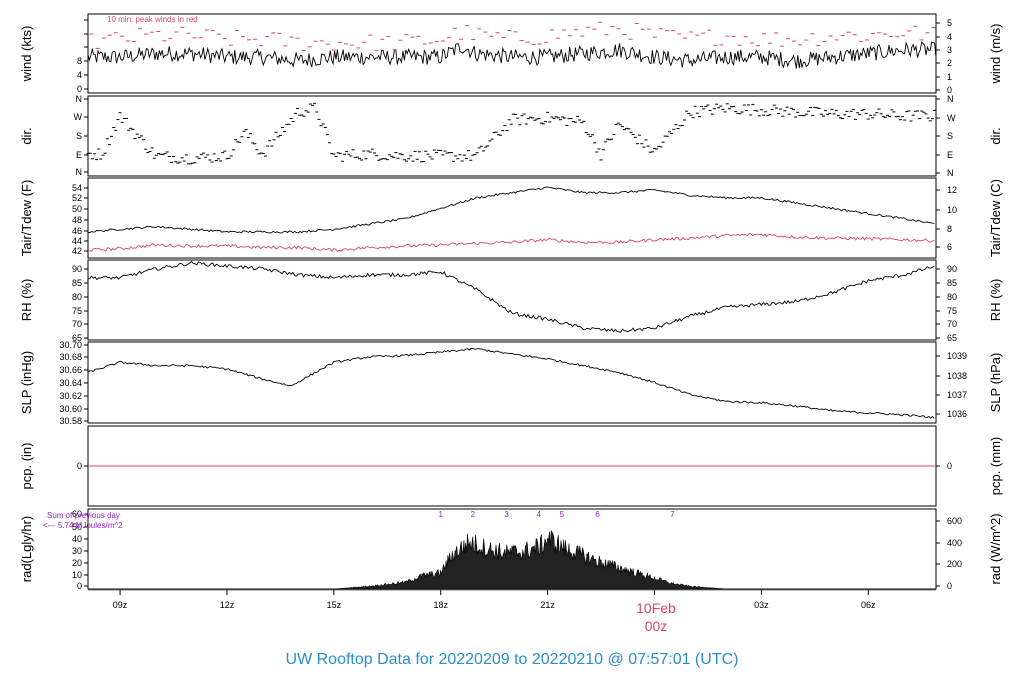 This screenshot has height=700, width=1024. What do you see at coordinates (957, 356) in the screenshot?
I see `slp-right-tick-label: 1039` at bounding box center [957, 356].